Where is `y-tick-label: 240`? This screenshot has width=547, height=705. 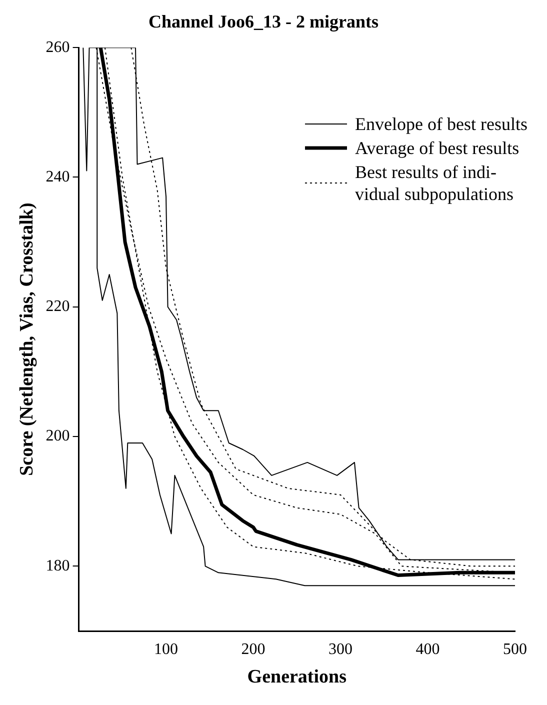
y-tick-label: 240 is located at coordinates (58, 177).